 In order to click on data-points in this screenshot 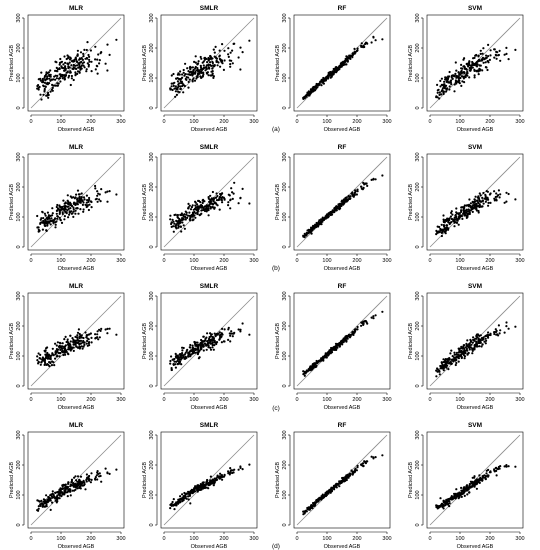, I will do `click(343, 67)`.